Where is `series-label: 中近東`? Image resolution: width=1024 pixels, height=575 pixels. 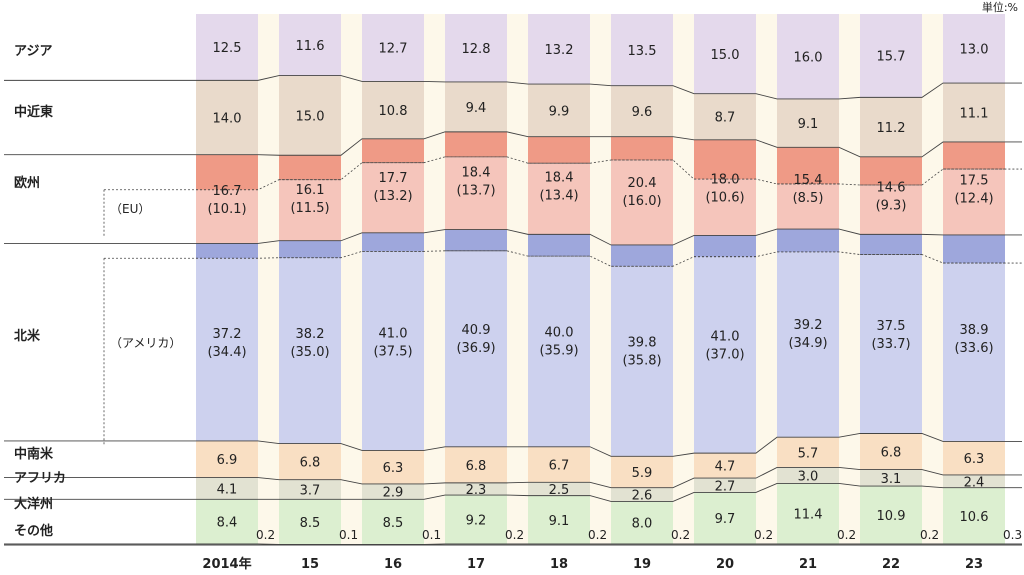 series-label: 中近東 is located at coordinates (33, 112).